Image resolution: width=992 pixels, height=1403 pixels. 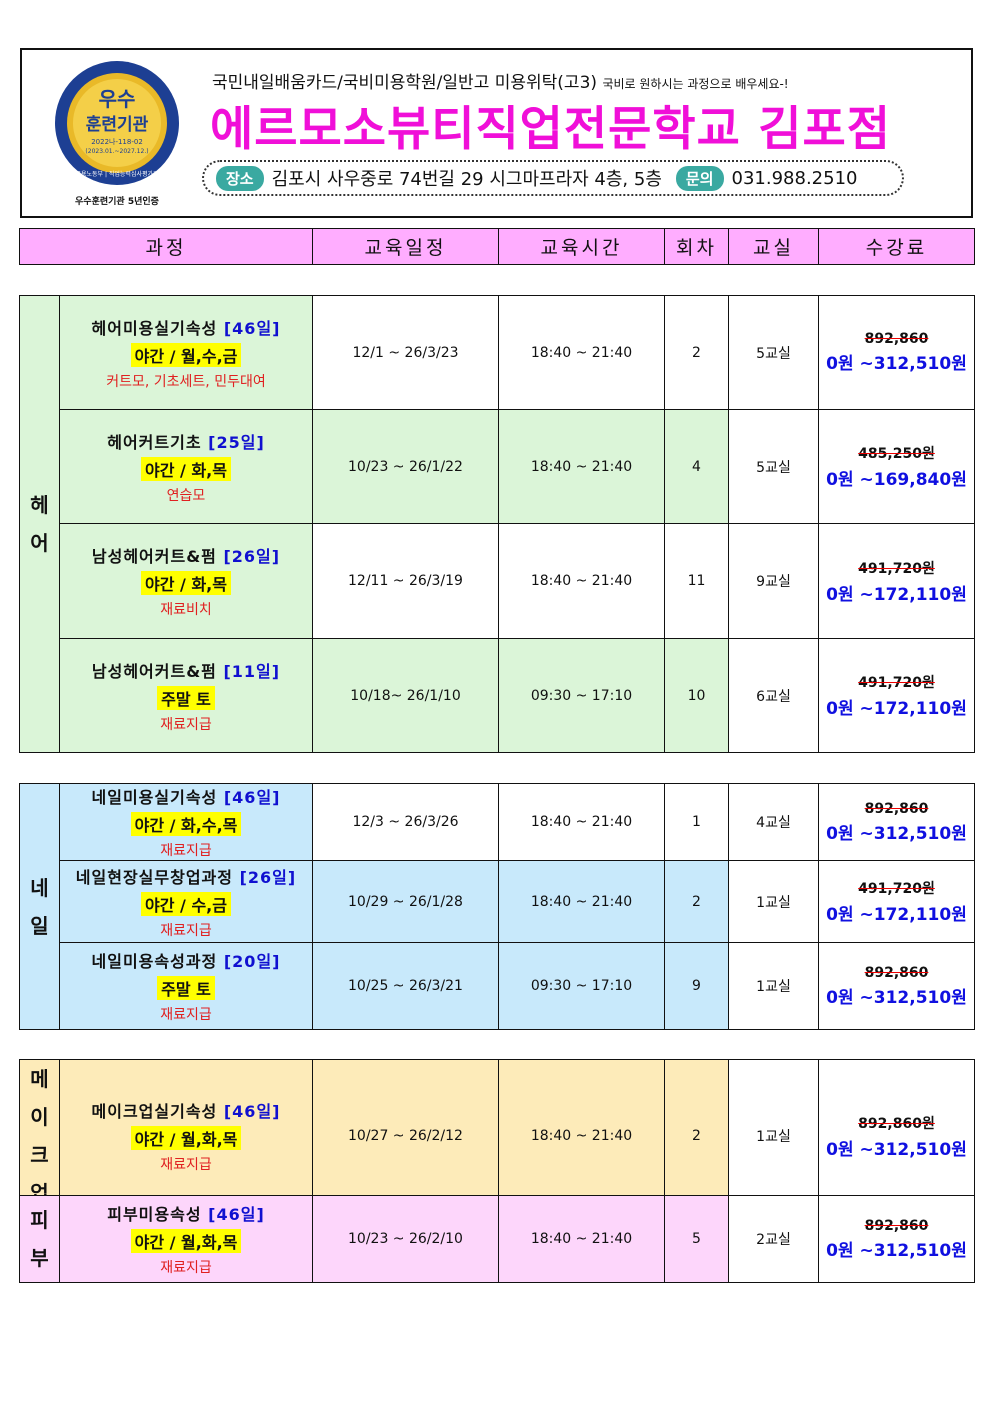 What do you see at coordinates (405, 695) in the screenshot?
I see `dates-cell: 10/18~ 26/1/10` at bounding box center [405, 695].